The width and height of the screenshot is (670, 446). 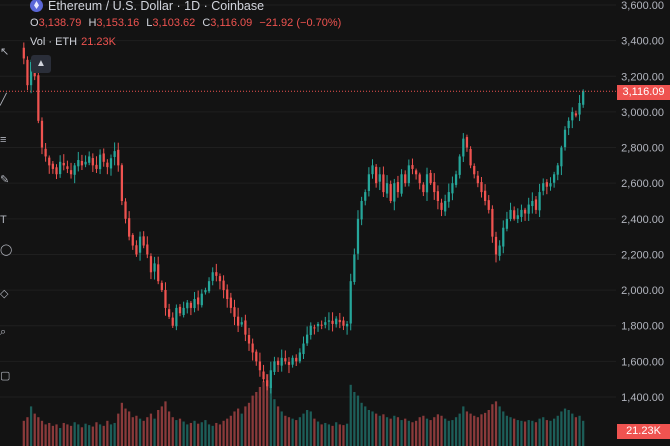 What do you see at coordinates (642, 42) in the screenshot?
I see `price-tick-label: 3,400.00` at bounding box center [642, 42].